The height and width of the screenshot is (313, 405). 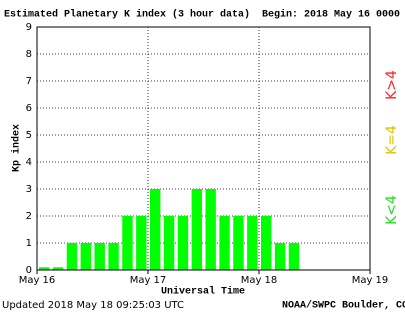 What do you see at coordinates (29, 189) in the screenshot?
I see `y-tick-label: 3` at bounding box center [29, 189].